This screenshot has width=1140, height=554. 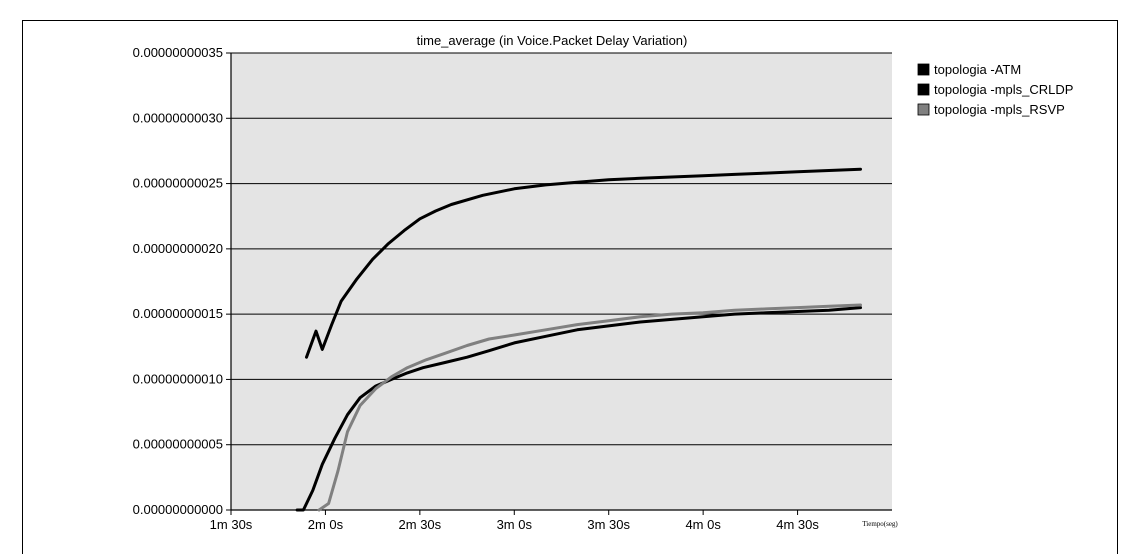 I want to click on legend-label: topologia -ATM, so click(x=977, y=69).